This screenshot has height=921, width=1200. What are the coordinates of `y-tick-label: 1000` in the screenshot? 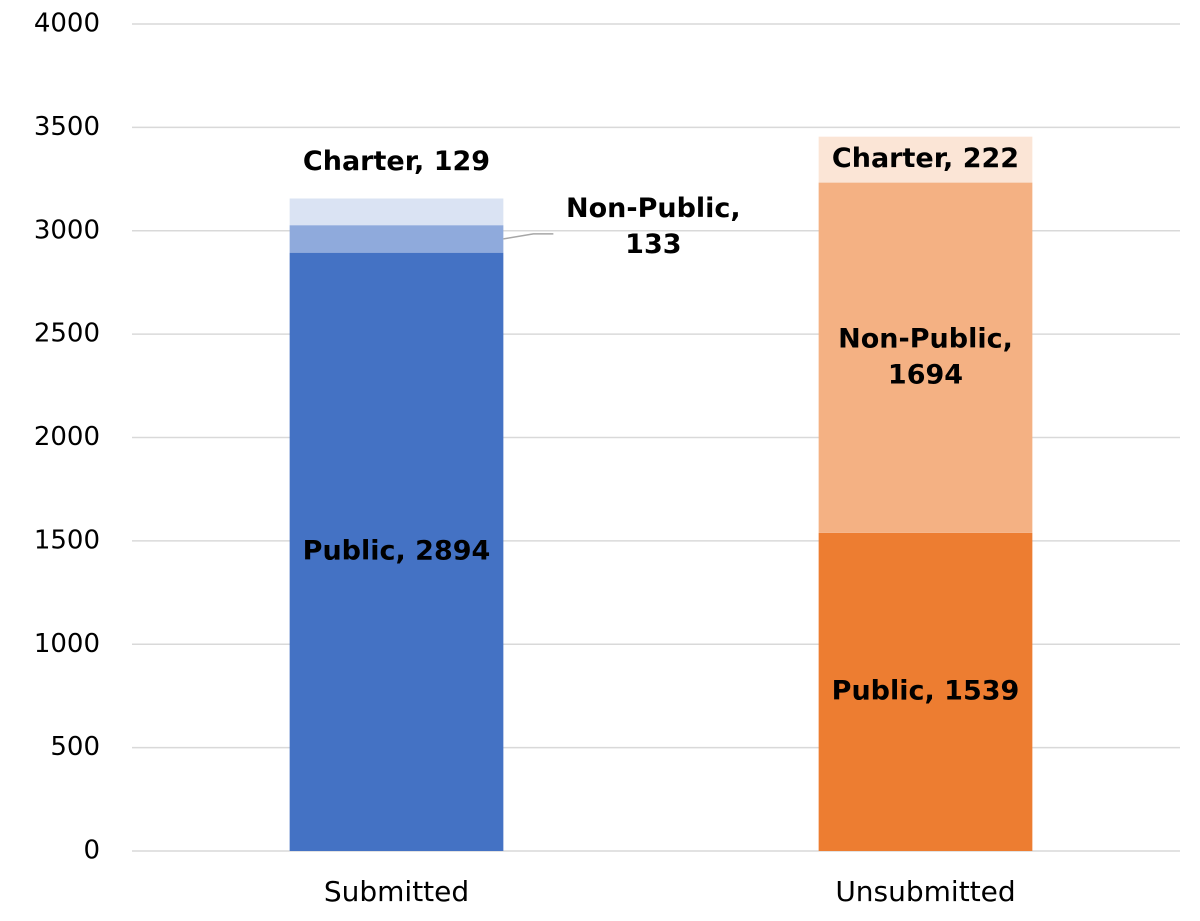 It's located at (67, 644).